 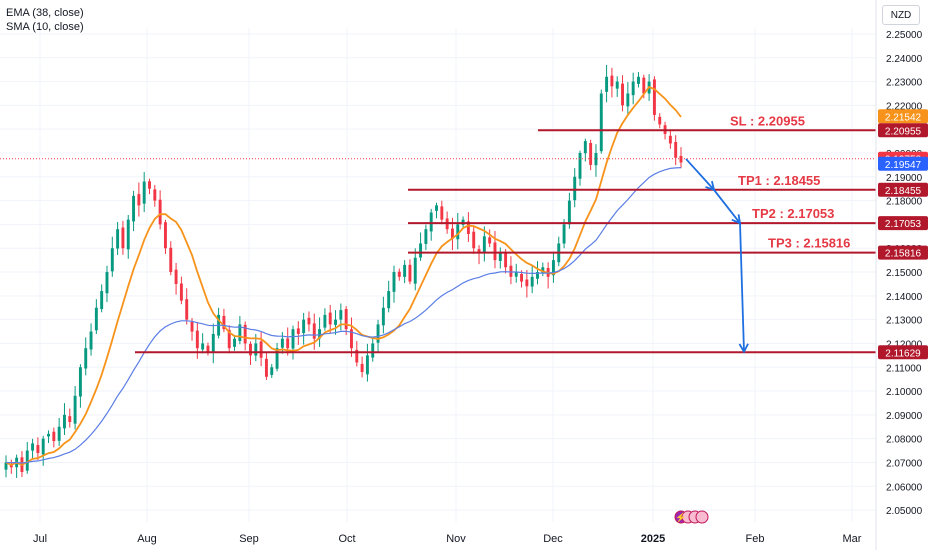 I want to click on projection-arrow, so click(x=715, y=255).